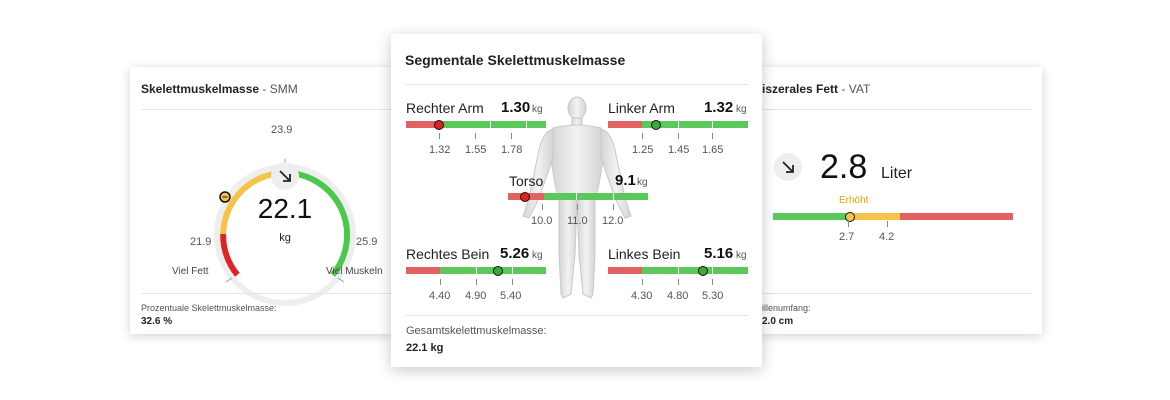 Image resolution: width=1170 pixels, height=400 pixels. I want to click on left-leg-unit: kg, so click(741, 255).